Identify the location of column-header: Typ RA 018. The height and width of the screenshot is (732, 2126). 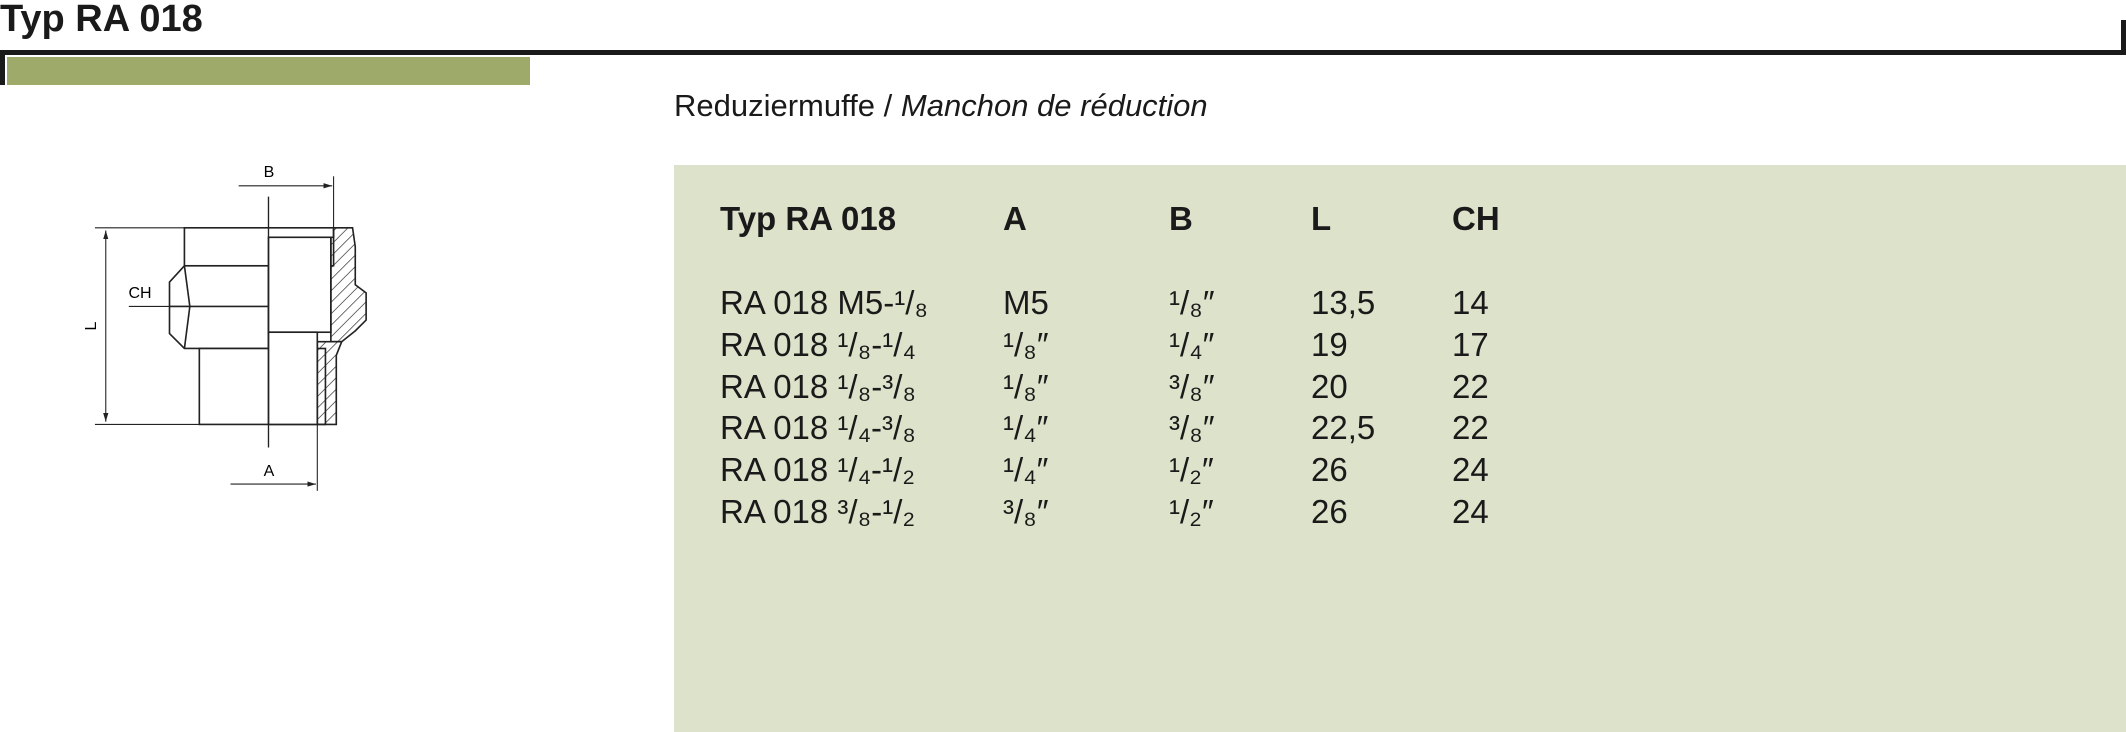
(808, 218).